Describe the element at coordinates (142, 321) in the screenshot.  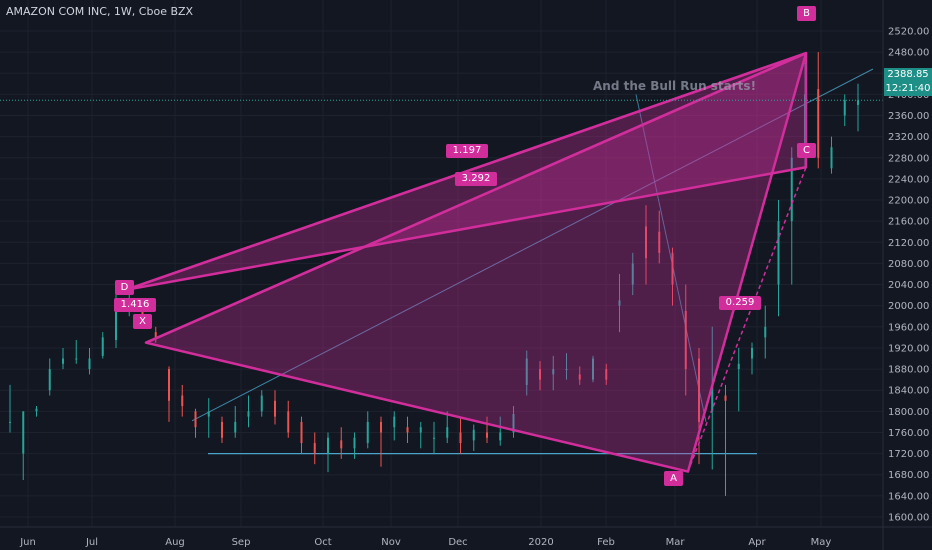
I see `point-label-x: X` at that location.